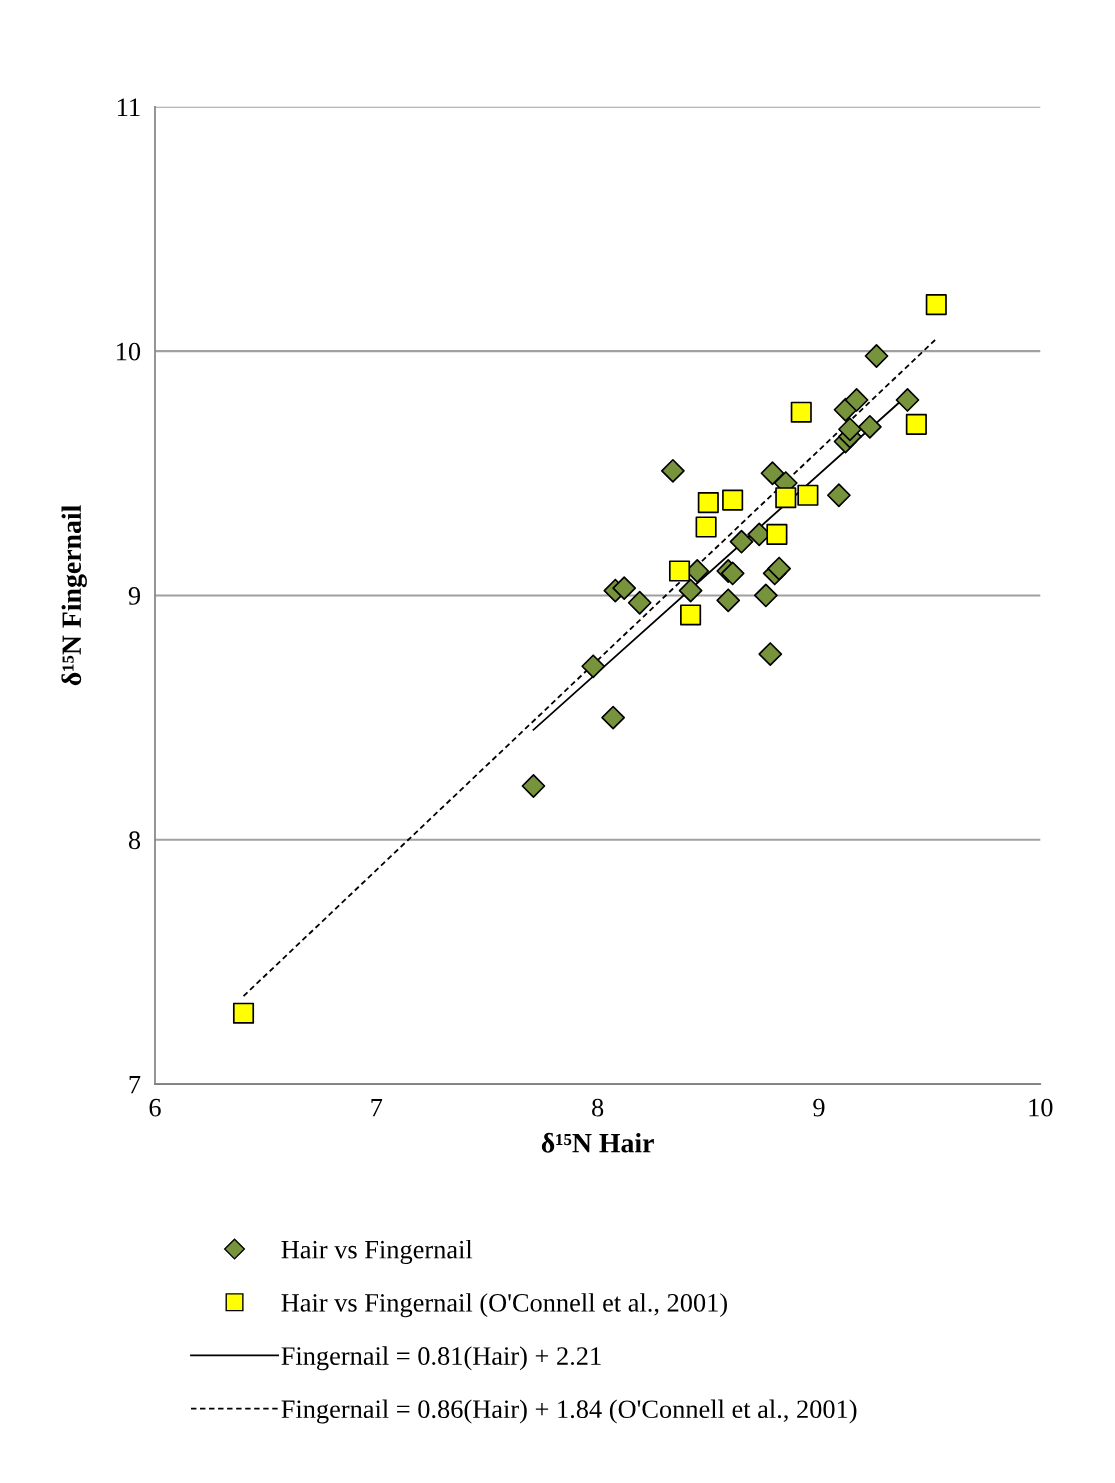 This screenshot has height=1483, width=1115. I want to click on y-axis-title: δ¹⁵N Fingernail, so click(74, 595).